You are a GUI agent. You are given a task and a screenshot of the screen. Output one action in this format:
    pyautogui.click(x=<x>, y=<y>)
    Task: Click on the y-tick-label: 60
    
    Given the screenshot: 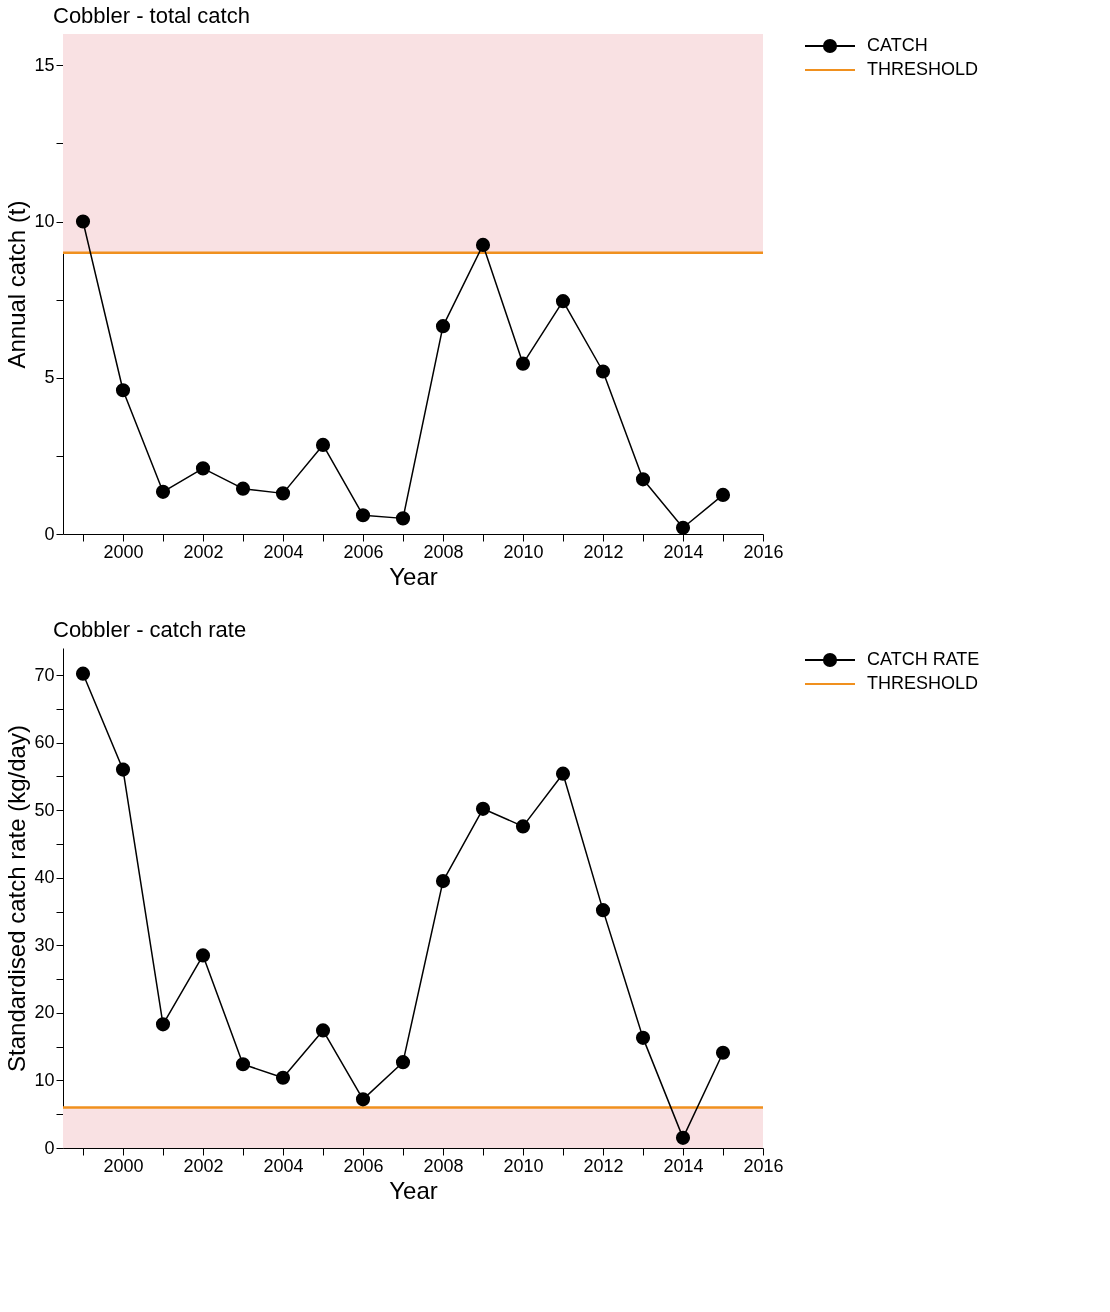 What is the action you would take?
    pyautogui.click(x=44, y=742)
    